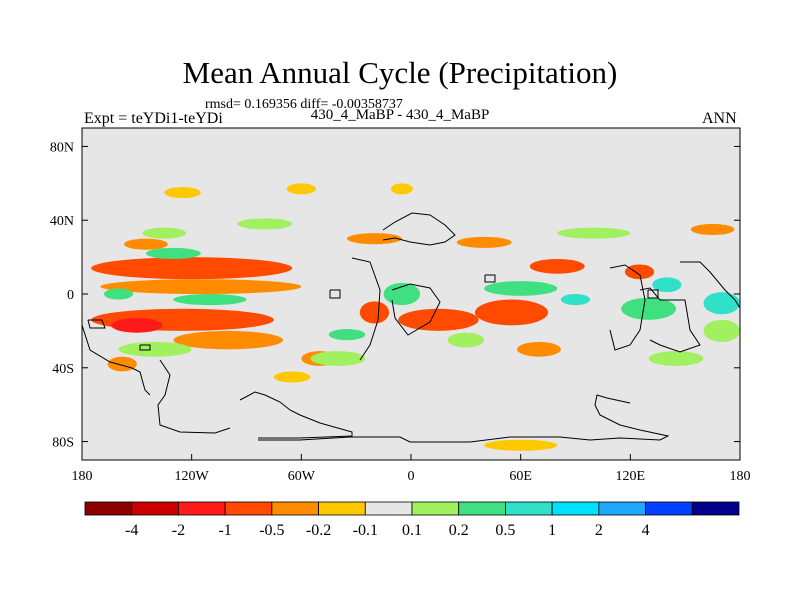 The image size is (800, 600). I want to click on coastline-small-island-a, so click(145, 347).